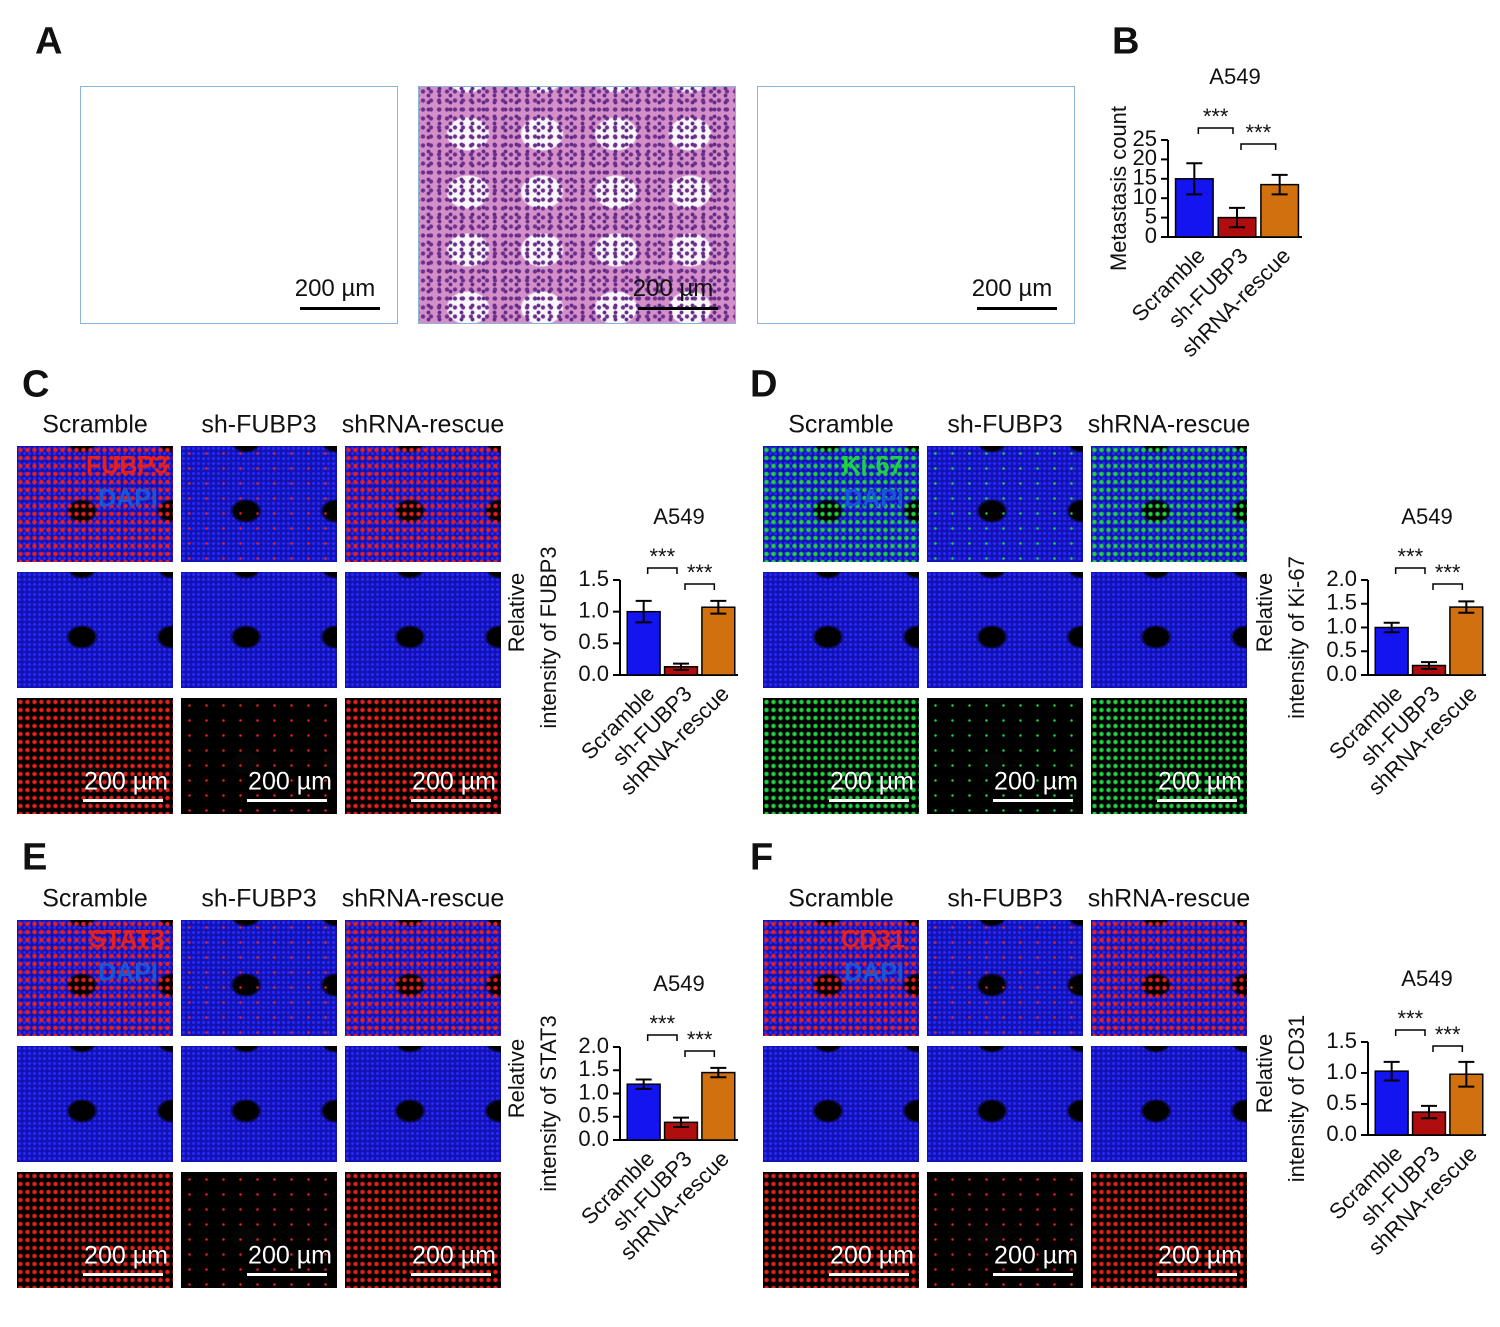 This screenshot has height=1327, width=1500. What do you see at coordinates (873, 465) in the screenshot?
I see `marker-label: Ki-67` at bounding box center [873, 465].